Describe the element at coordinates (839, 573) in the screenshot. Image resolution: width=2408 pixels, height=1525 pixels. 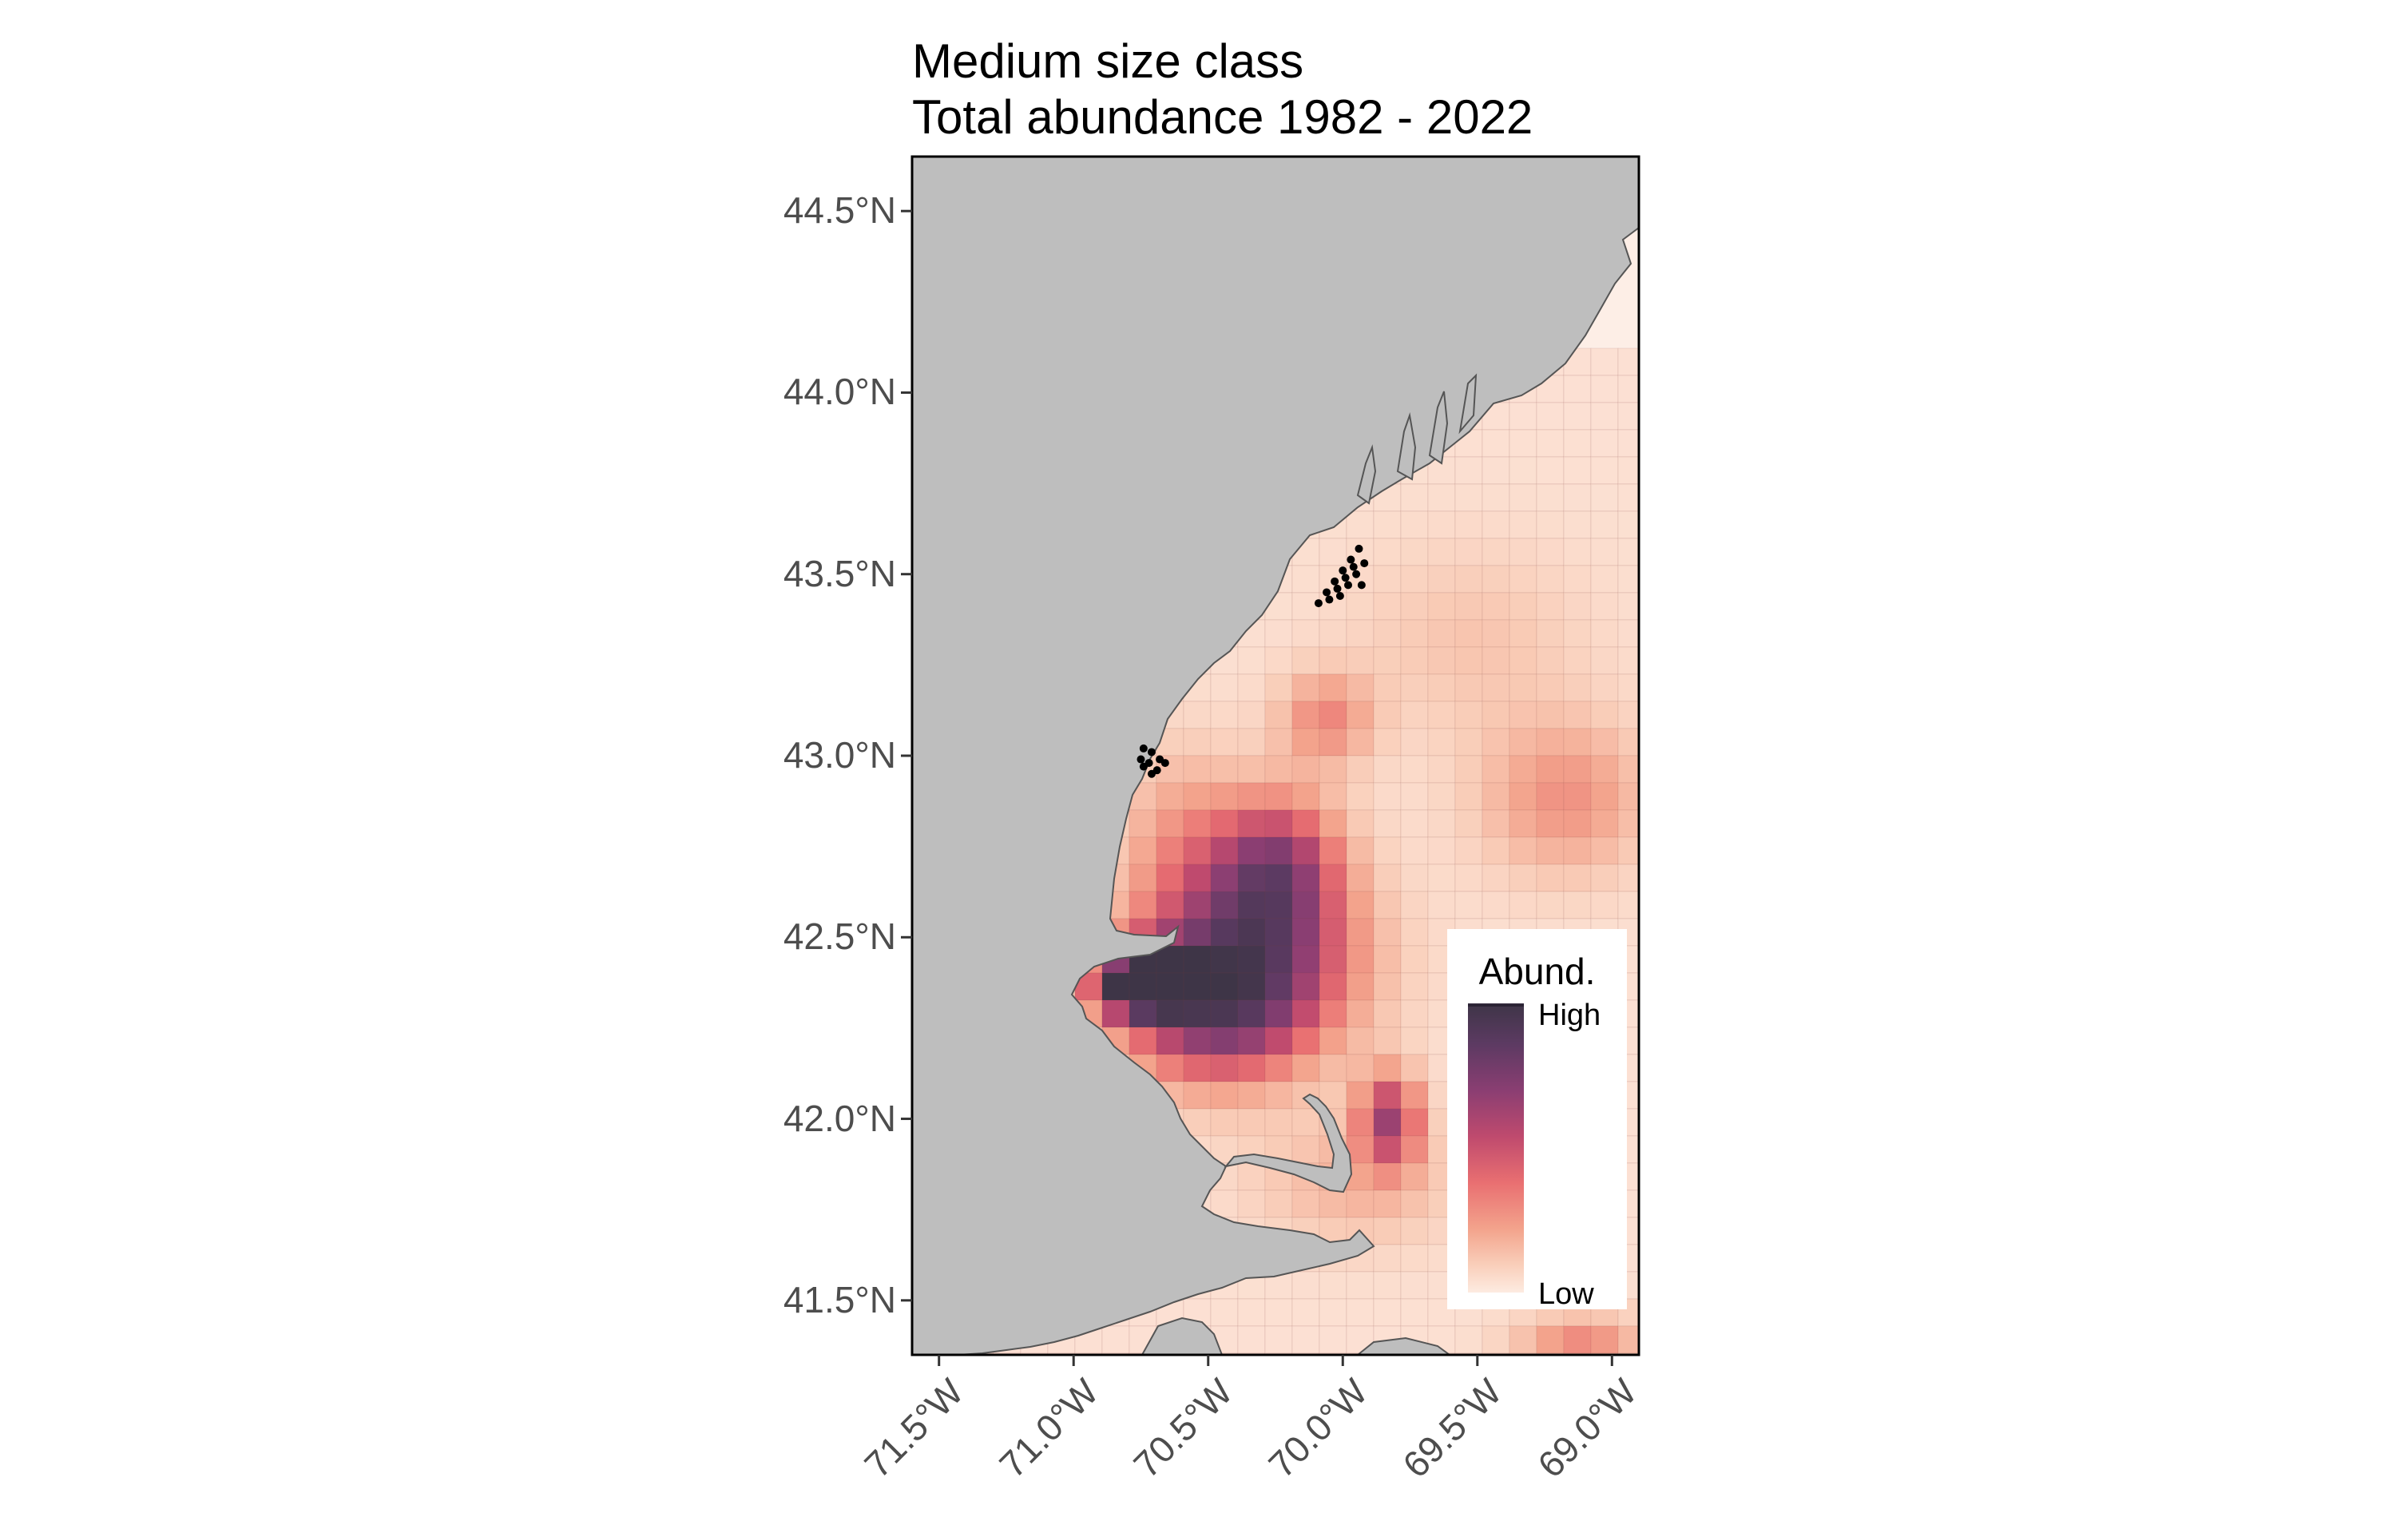
I see `y-tick-label: 43.5°N` at that location.